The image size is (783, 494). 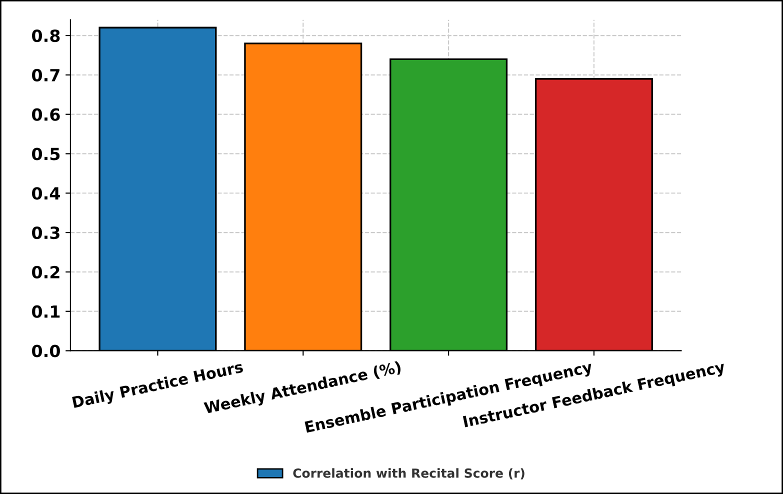 What do you see at coordinates (46, 114) in the screenshot?
I see `y-tick-label: 0.6` at bounding box center [46, 114].